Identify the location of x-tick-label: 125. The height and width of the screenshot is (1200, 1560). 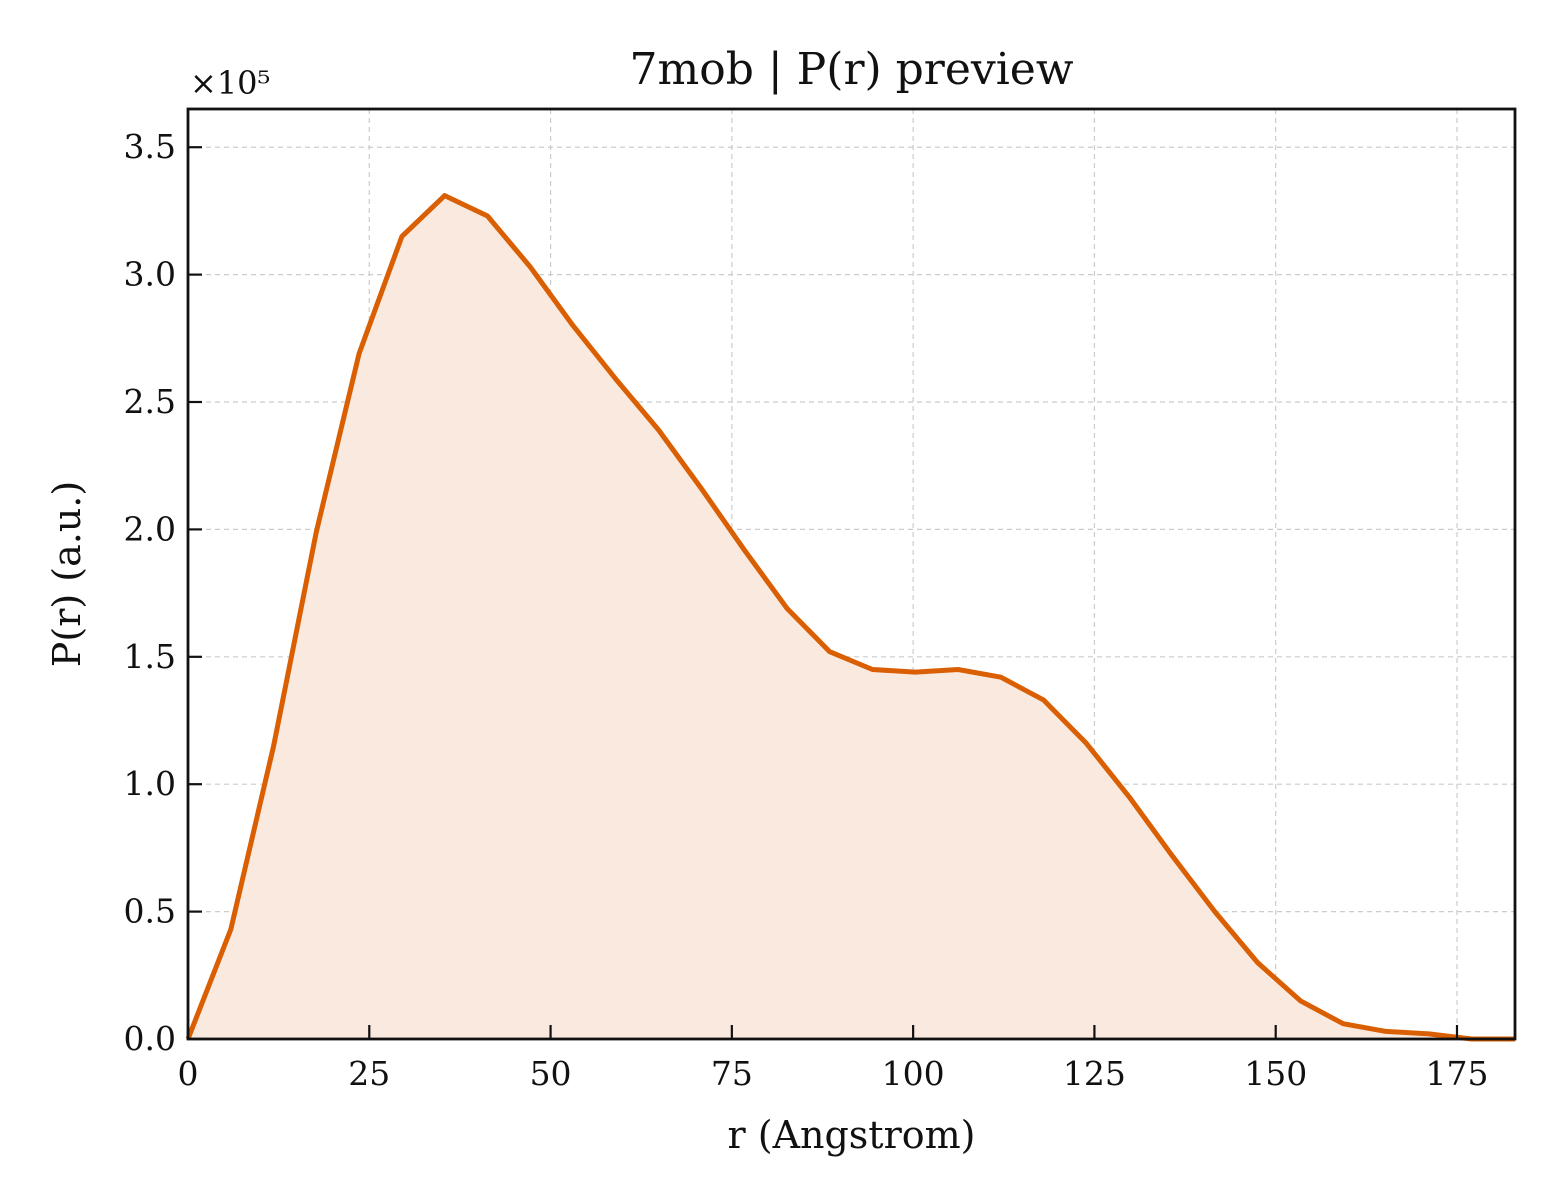
(1094, 1073).